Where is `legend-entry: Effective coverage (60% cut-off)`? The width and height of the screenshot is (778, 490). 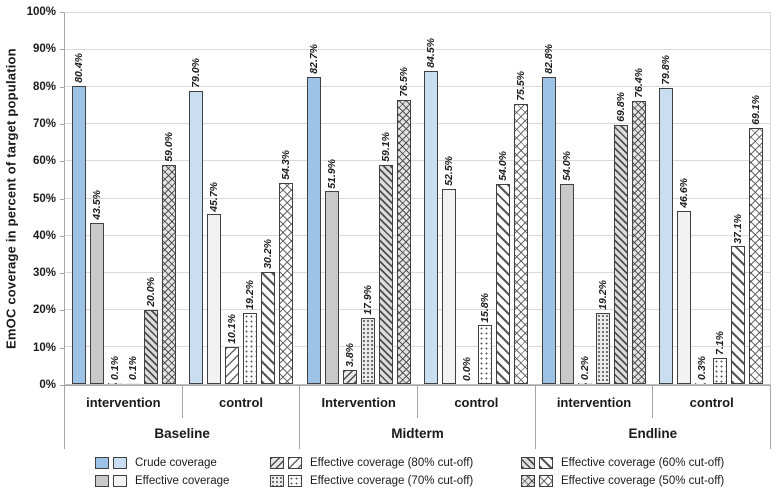 legend-entry: Effective coverage (60% cut-off) is located at coordinates (622, 463).